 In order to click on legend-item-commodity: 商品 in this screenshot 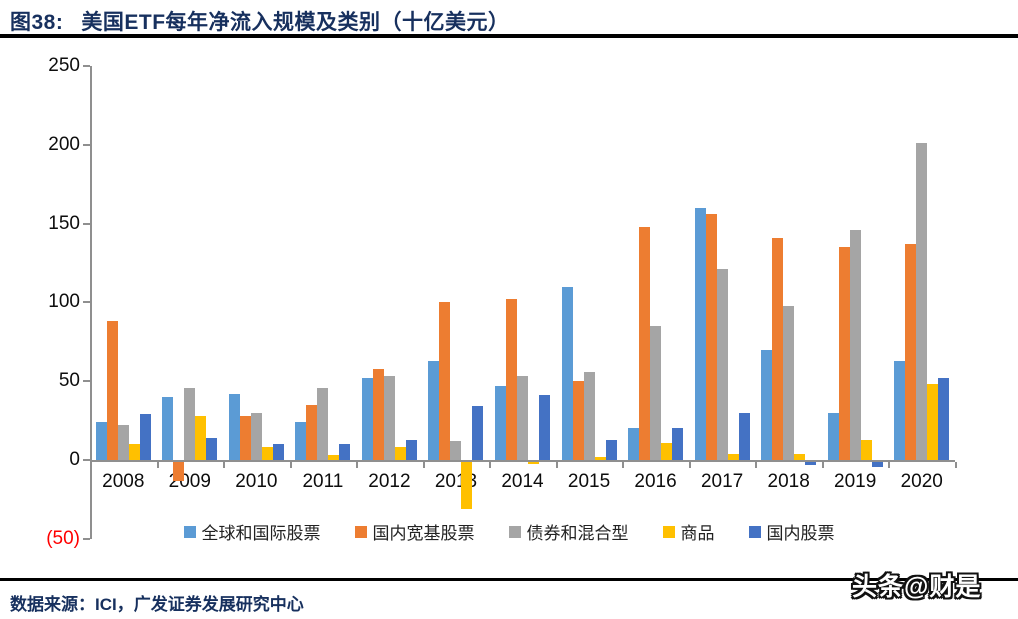, I will do `click(688, 531)`.